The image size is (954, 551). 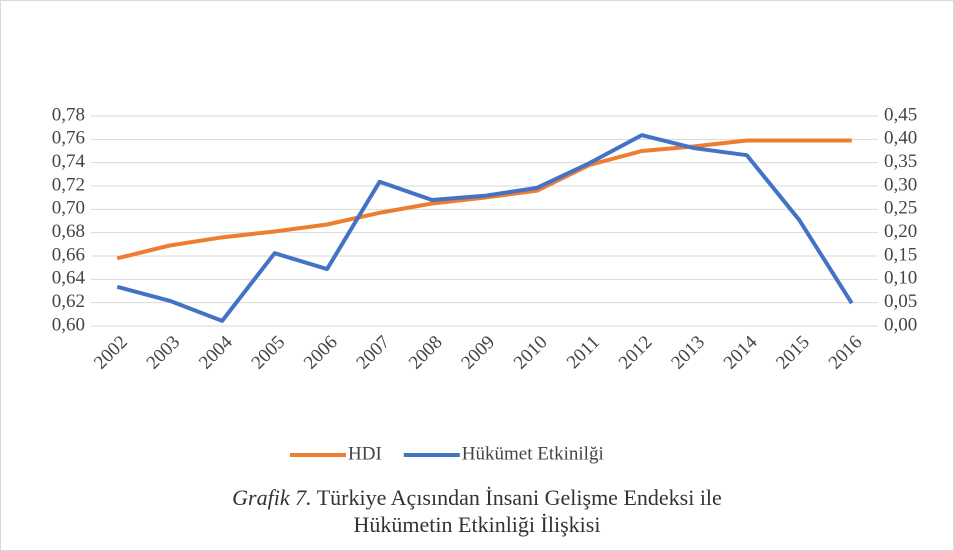 What do you see at coordinates (477, 524) in the screenshot?
I see `caption-line2: Hükümetin Etkinliği İlişkisi` at bounding box center [477, 524].